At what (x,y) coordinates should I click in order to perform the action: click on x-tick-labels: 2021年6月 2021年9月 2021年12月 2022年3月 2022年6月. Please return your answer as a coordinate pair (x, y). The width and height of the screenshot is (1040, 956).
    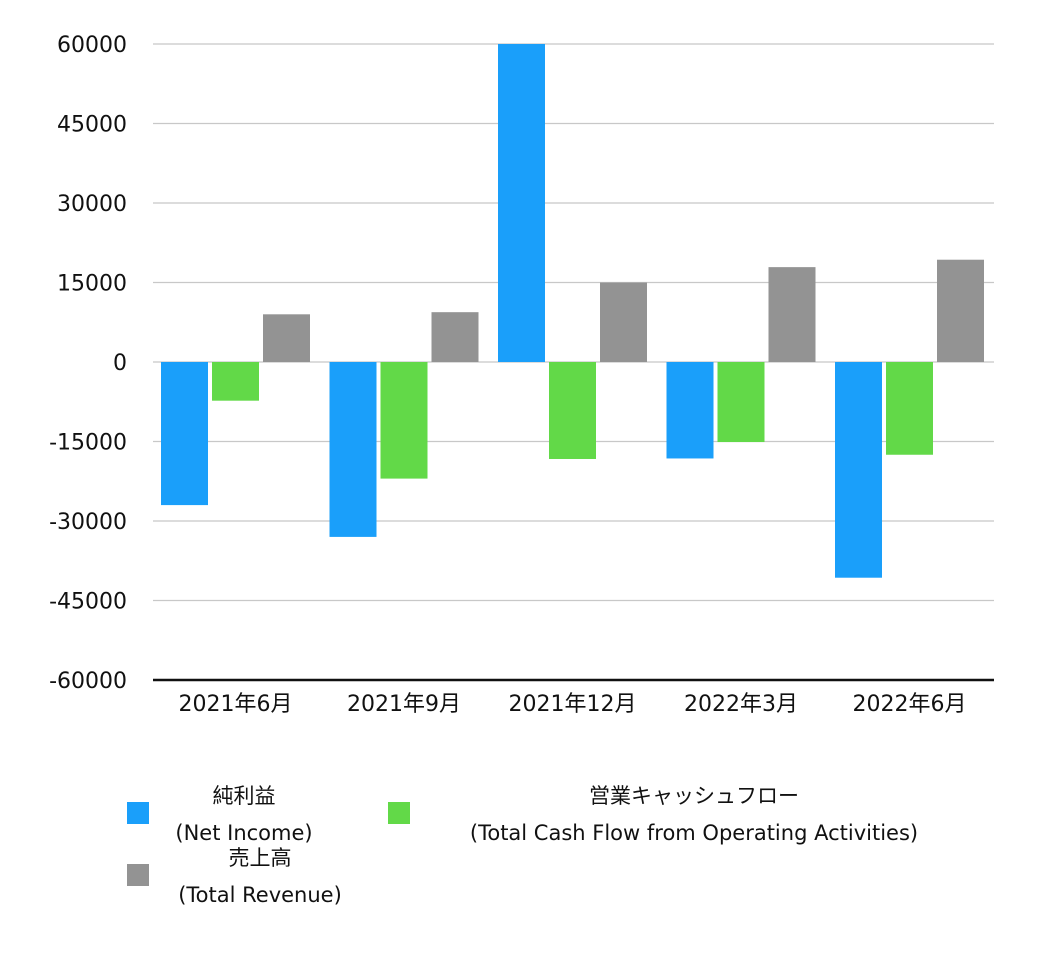
    Looking at the image, I should click on (573, 704).